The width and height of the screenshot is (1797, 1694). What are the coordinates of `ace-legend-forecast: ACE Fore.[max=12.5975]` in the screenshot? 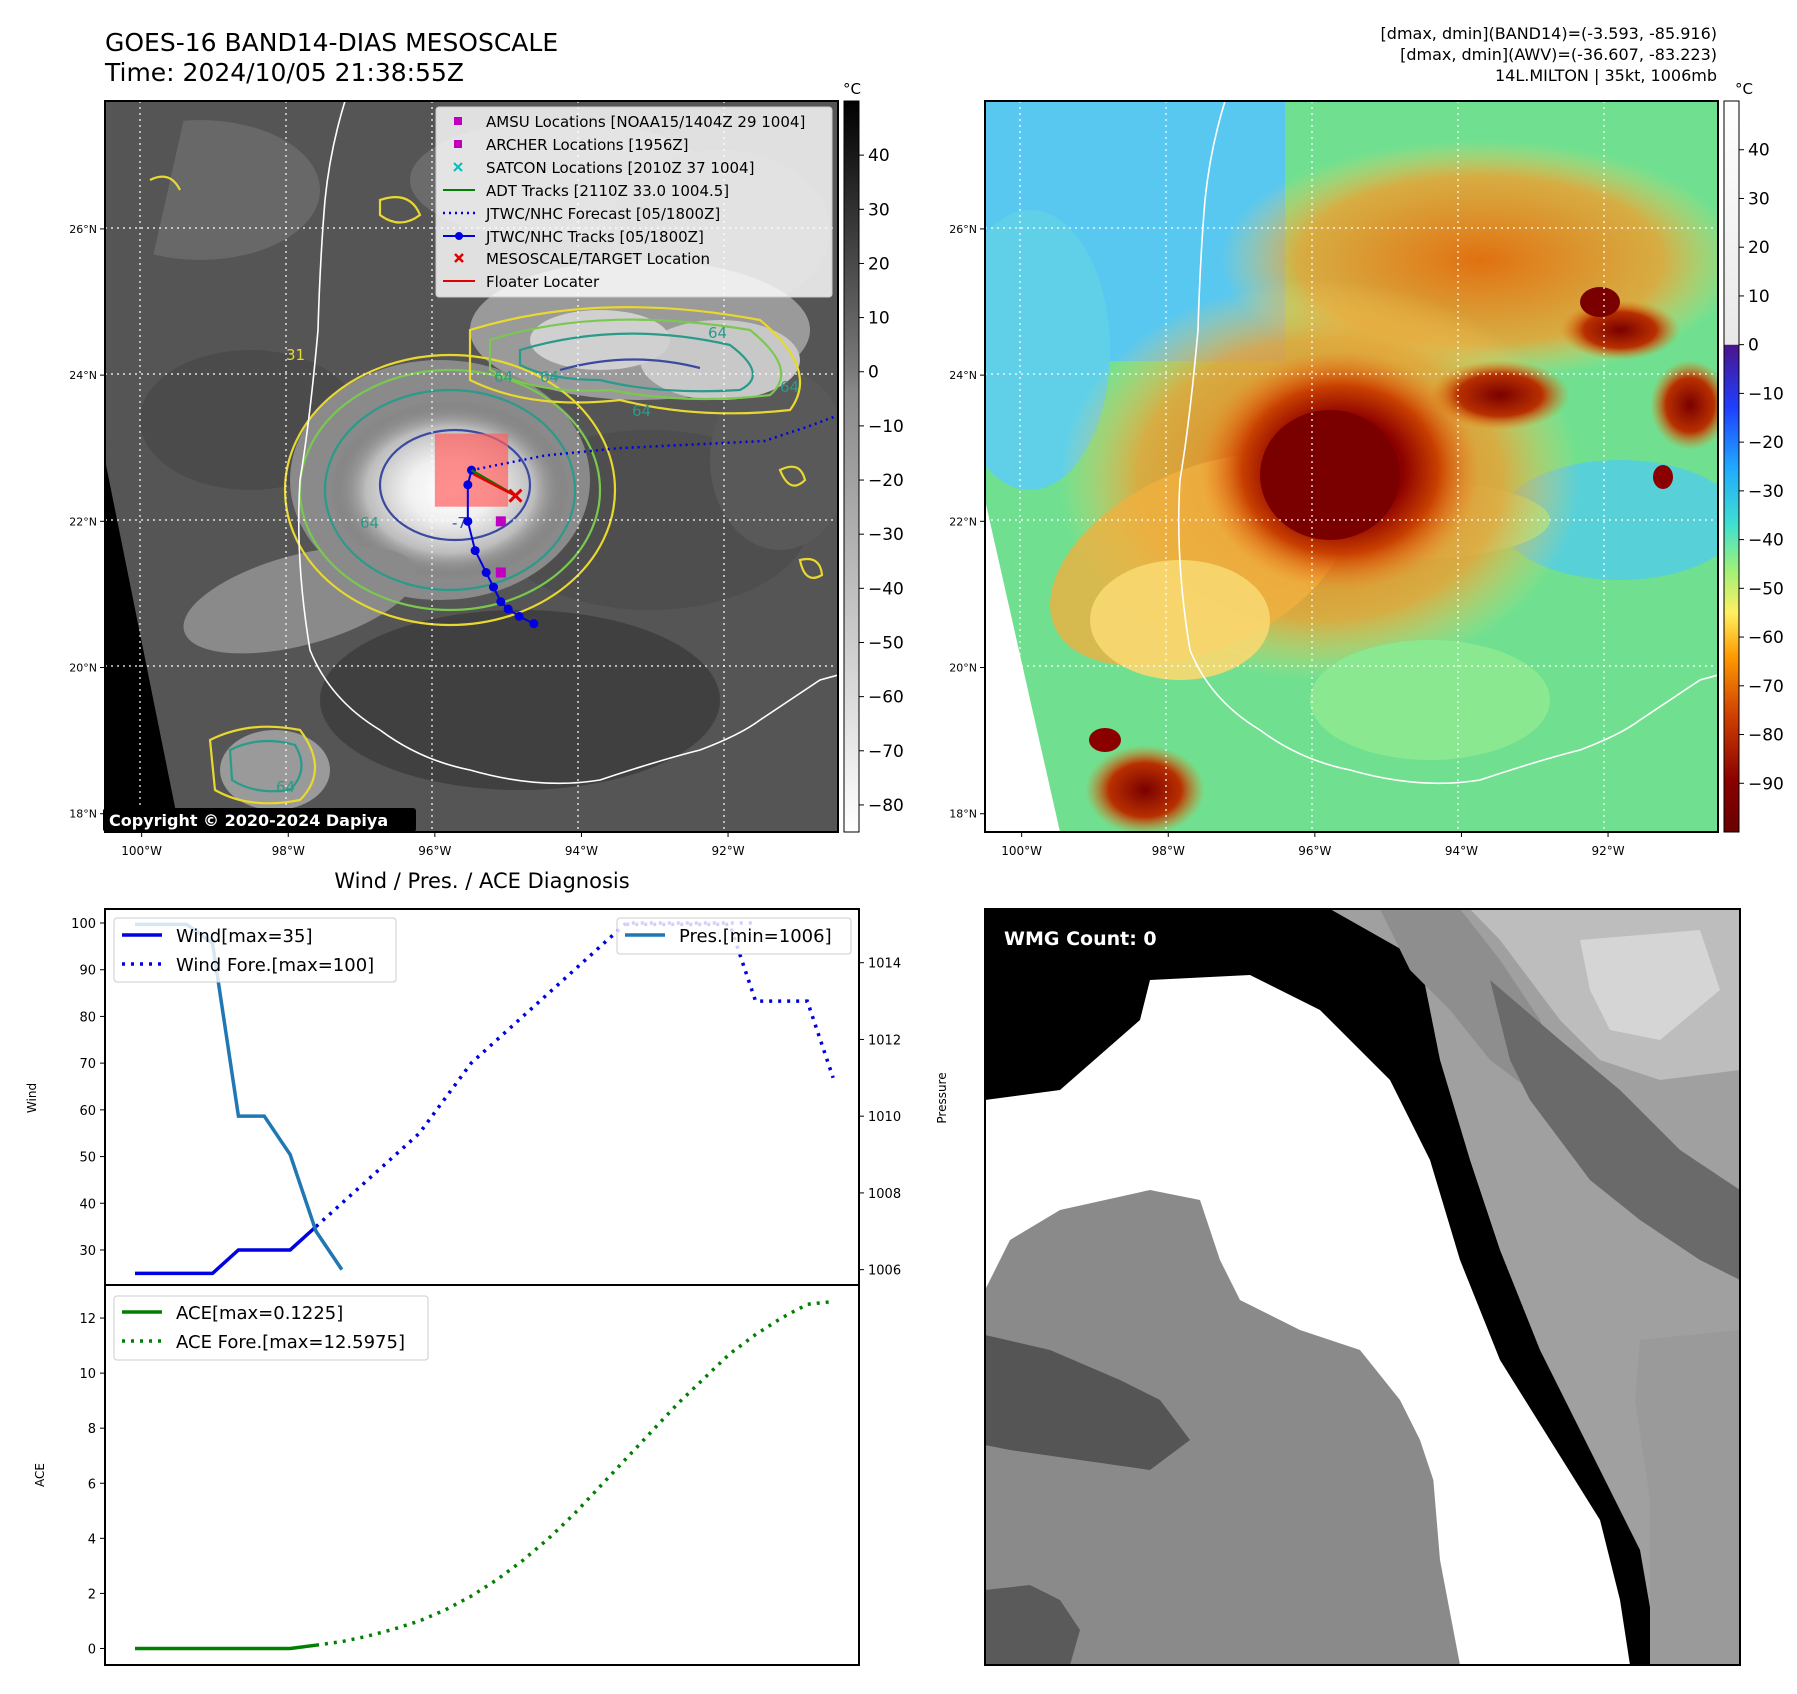 It's located at (290, 1342).